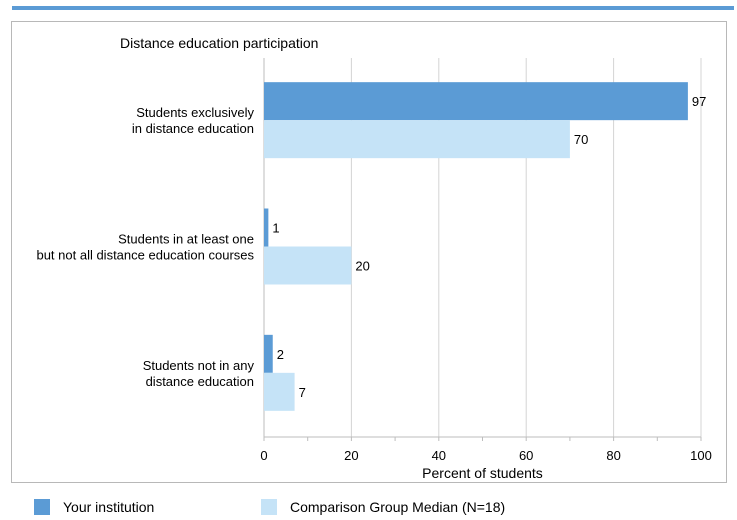  I want to click on legend-label-comparison-group: Comparison Group Median (N=18), so click(398, 507).